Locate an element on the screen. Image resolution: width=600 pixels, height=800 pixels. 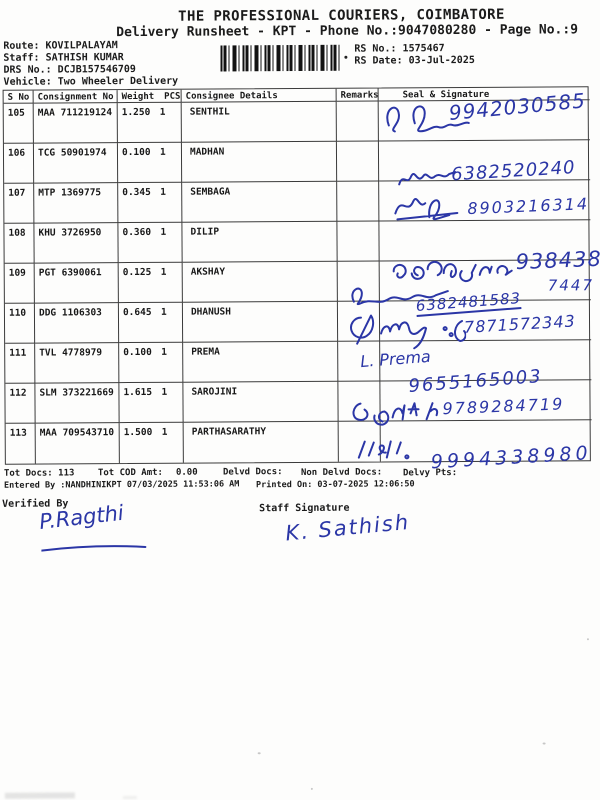
weight-value: 1.615 is located at coordinates (138, 392).